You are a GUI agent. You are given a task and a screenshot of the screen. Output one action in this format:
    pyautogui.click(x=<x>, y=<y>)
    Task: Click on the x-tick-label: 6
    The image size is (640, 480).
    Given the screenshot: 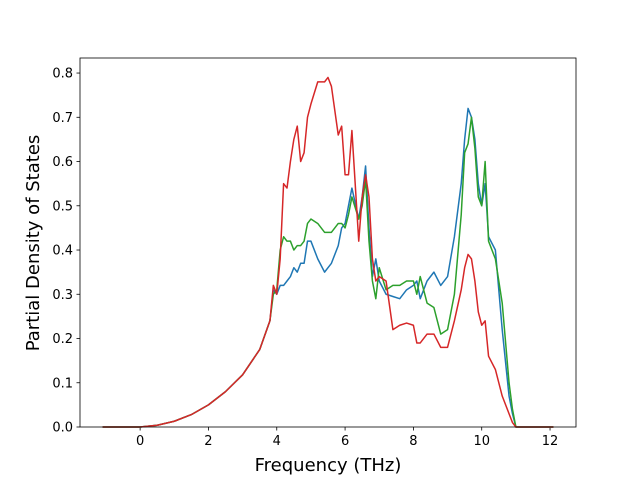 What is the action you would take?
    pyautogui.click(x=345, y=441)
    